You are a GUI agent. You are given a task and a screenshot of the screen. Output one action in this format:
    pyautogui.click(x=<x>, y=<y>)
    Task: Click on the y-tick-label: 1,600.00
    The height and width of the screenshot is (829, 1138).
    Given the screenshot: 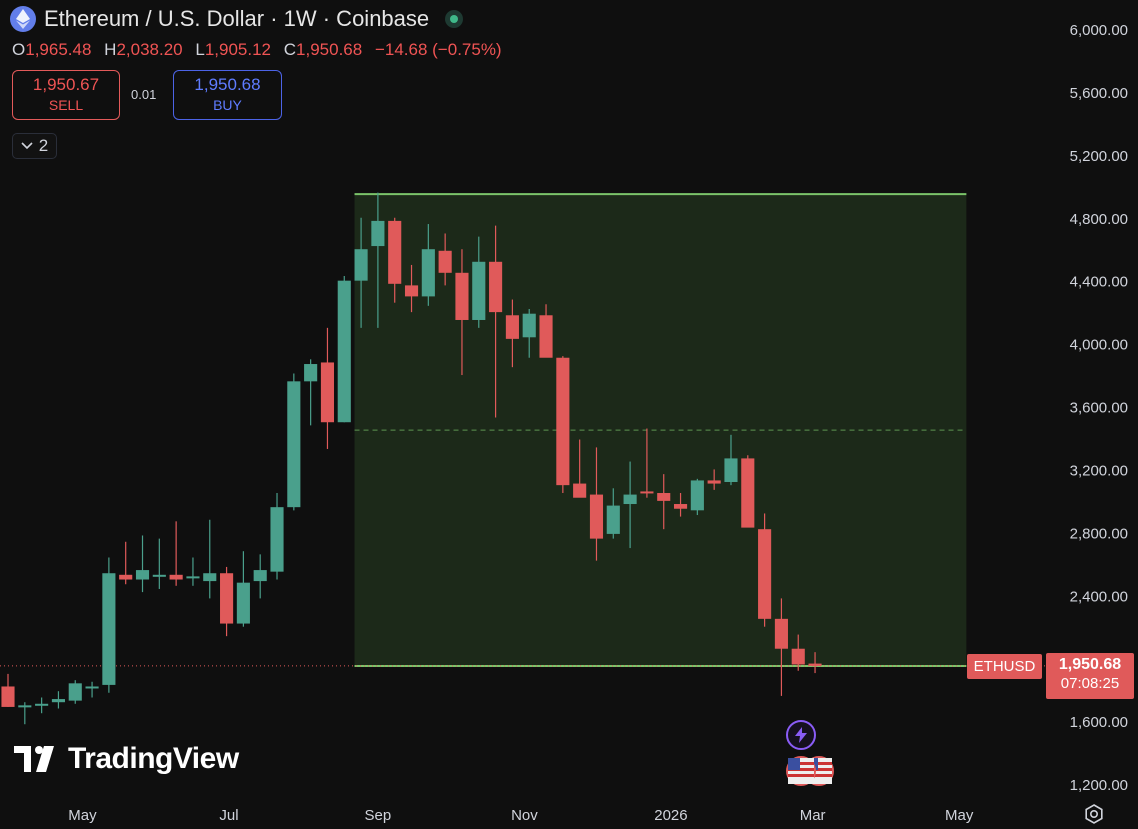 What is the action you would take?
    pyautogui.click(x=1099, y=722)
    